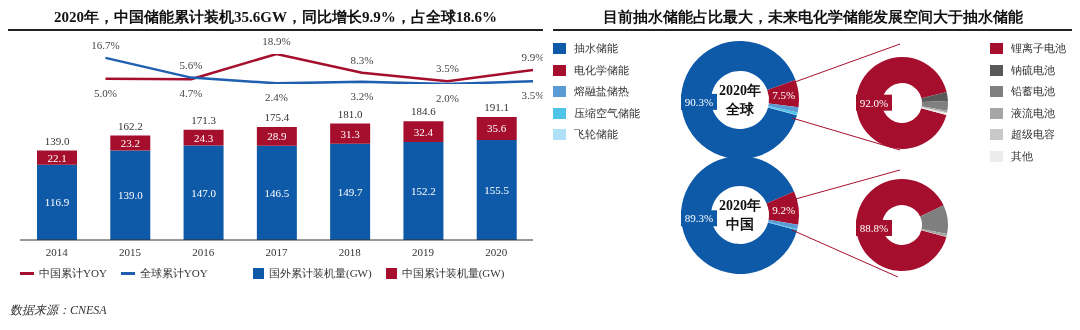  Describe the element at coordinates (204, 119) in the screenshot. I see `total-label: 171.3` at that location.